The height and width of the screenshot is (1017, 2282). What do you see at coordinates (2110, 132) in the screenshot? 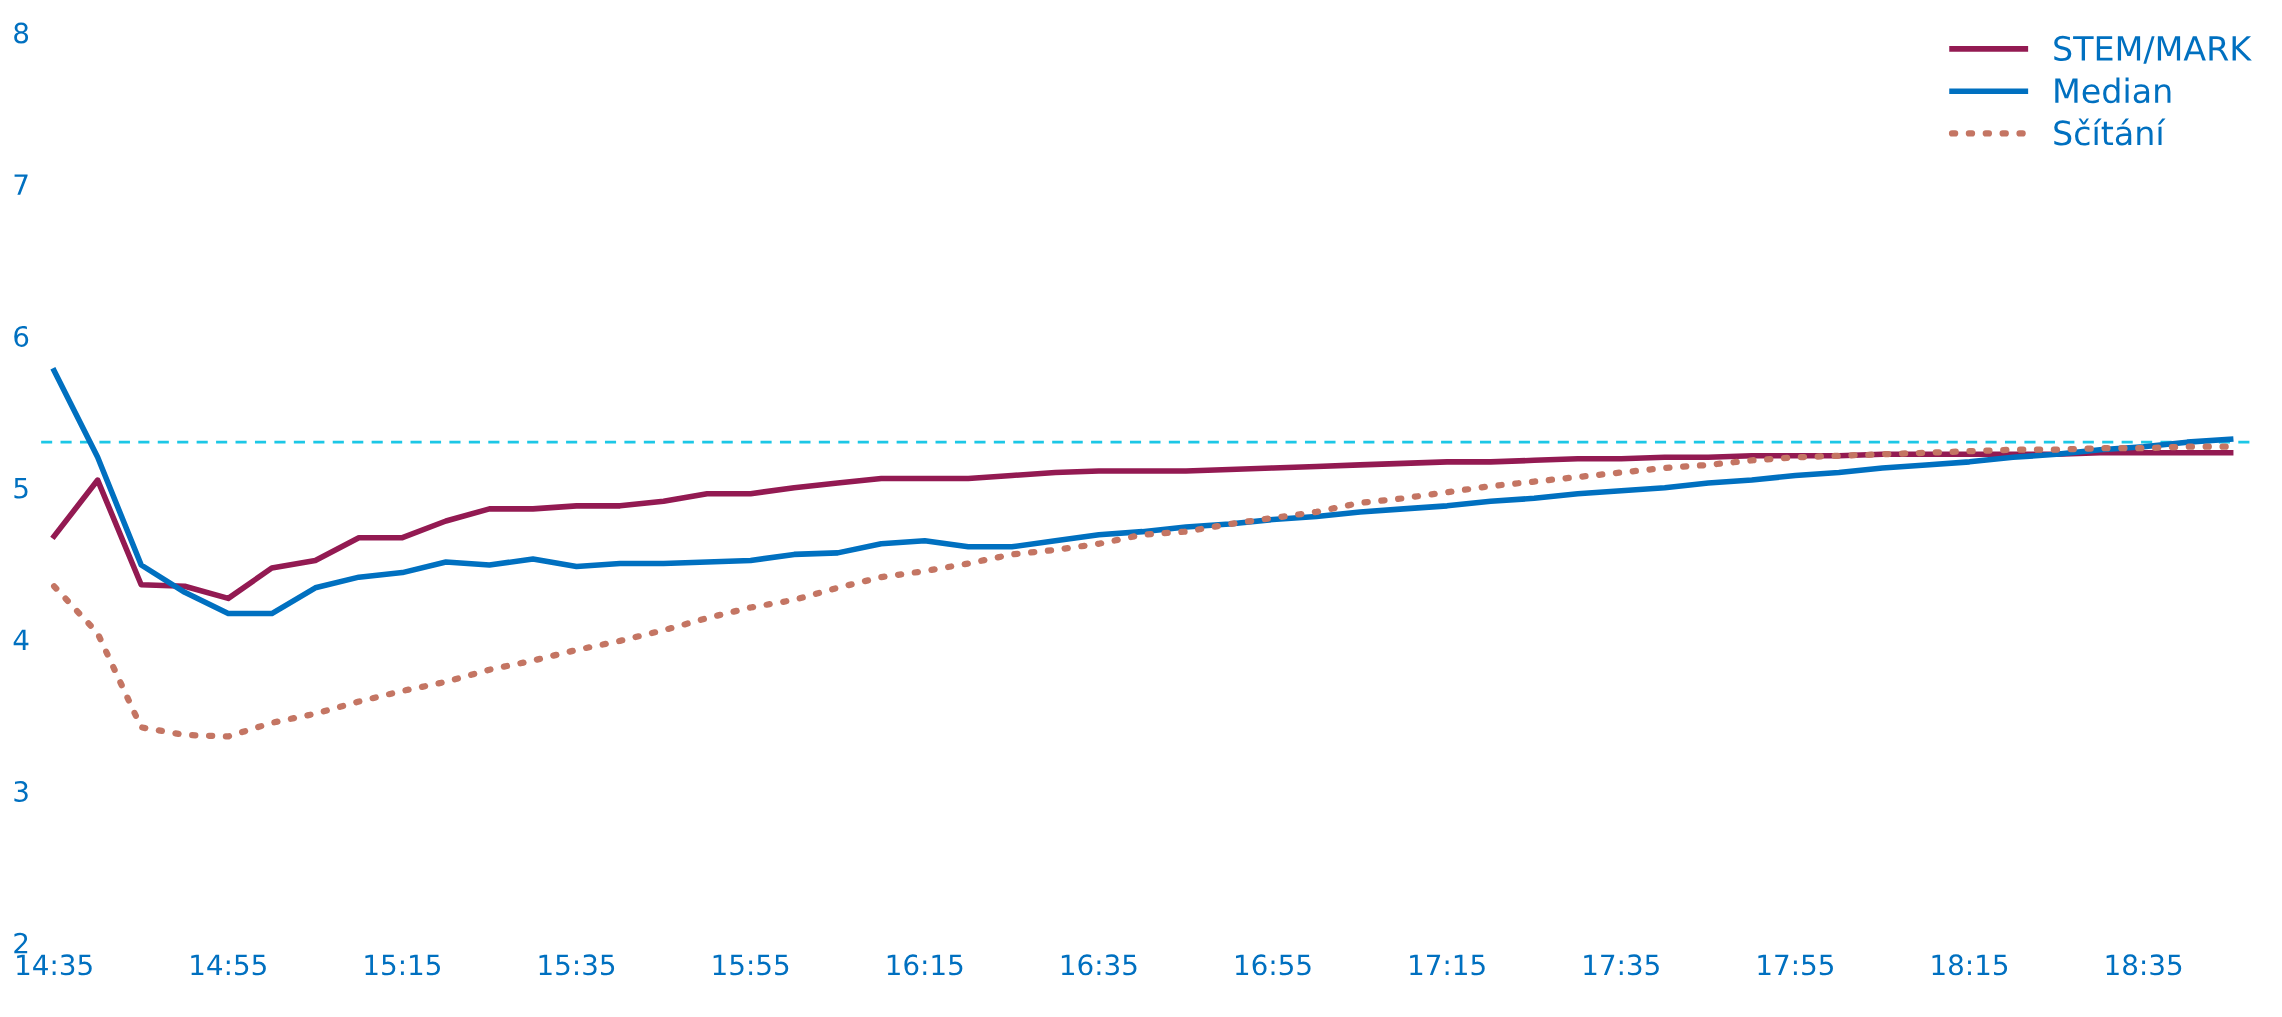
I see `legend-label: Sčítání` at bounding box center [2110, 132].